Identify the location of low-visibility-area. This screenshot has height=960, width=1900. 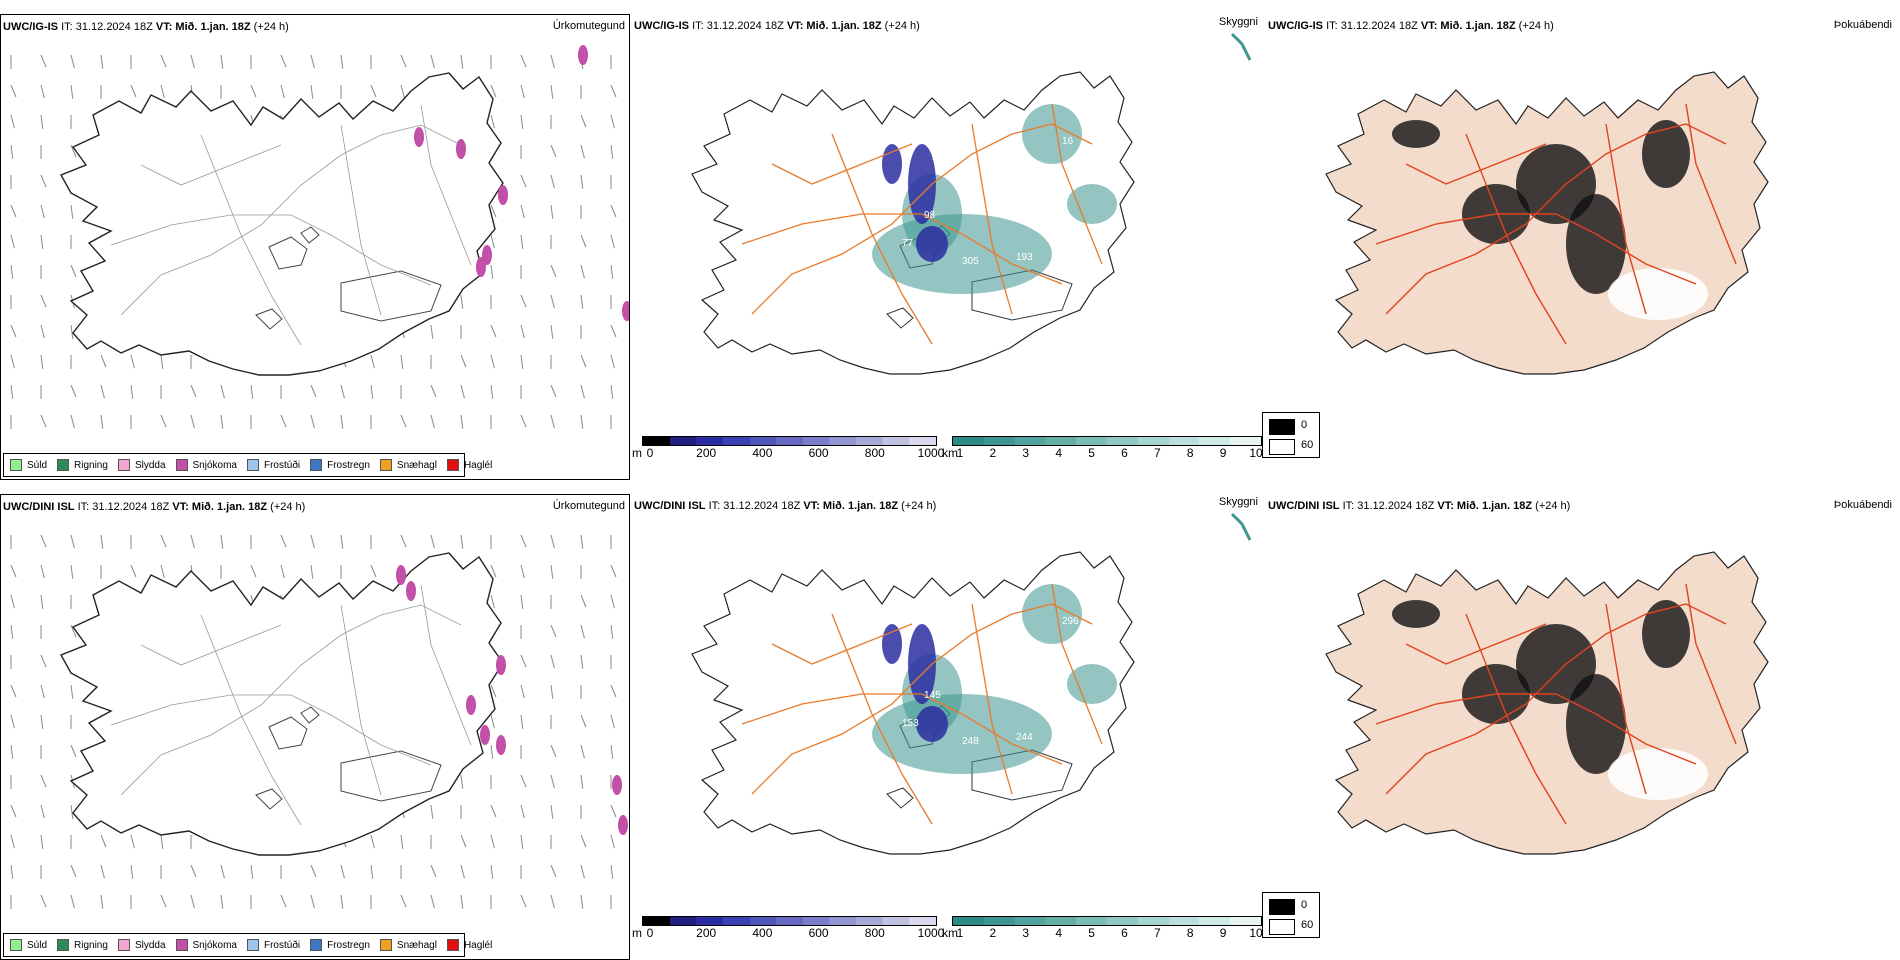
(1052, 614).